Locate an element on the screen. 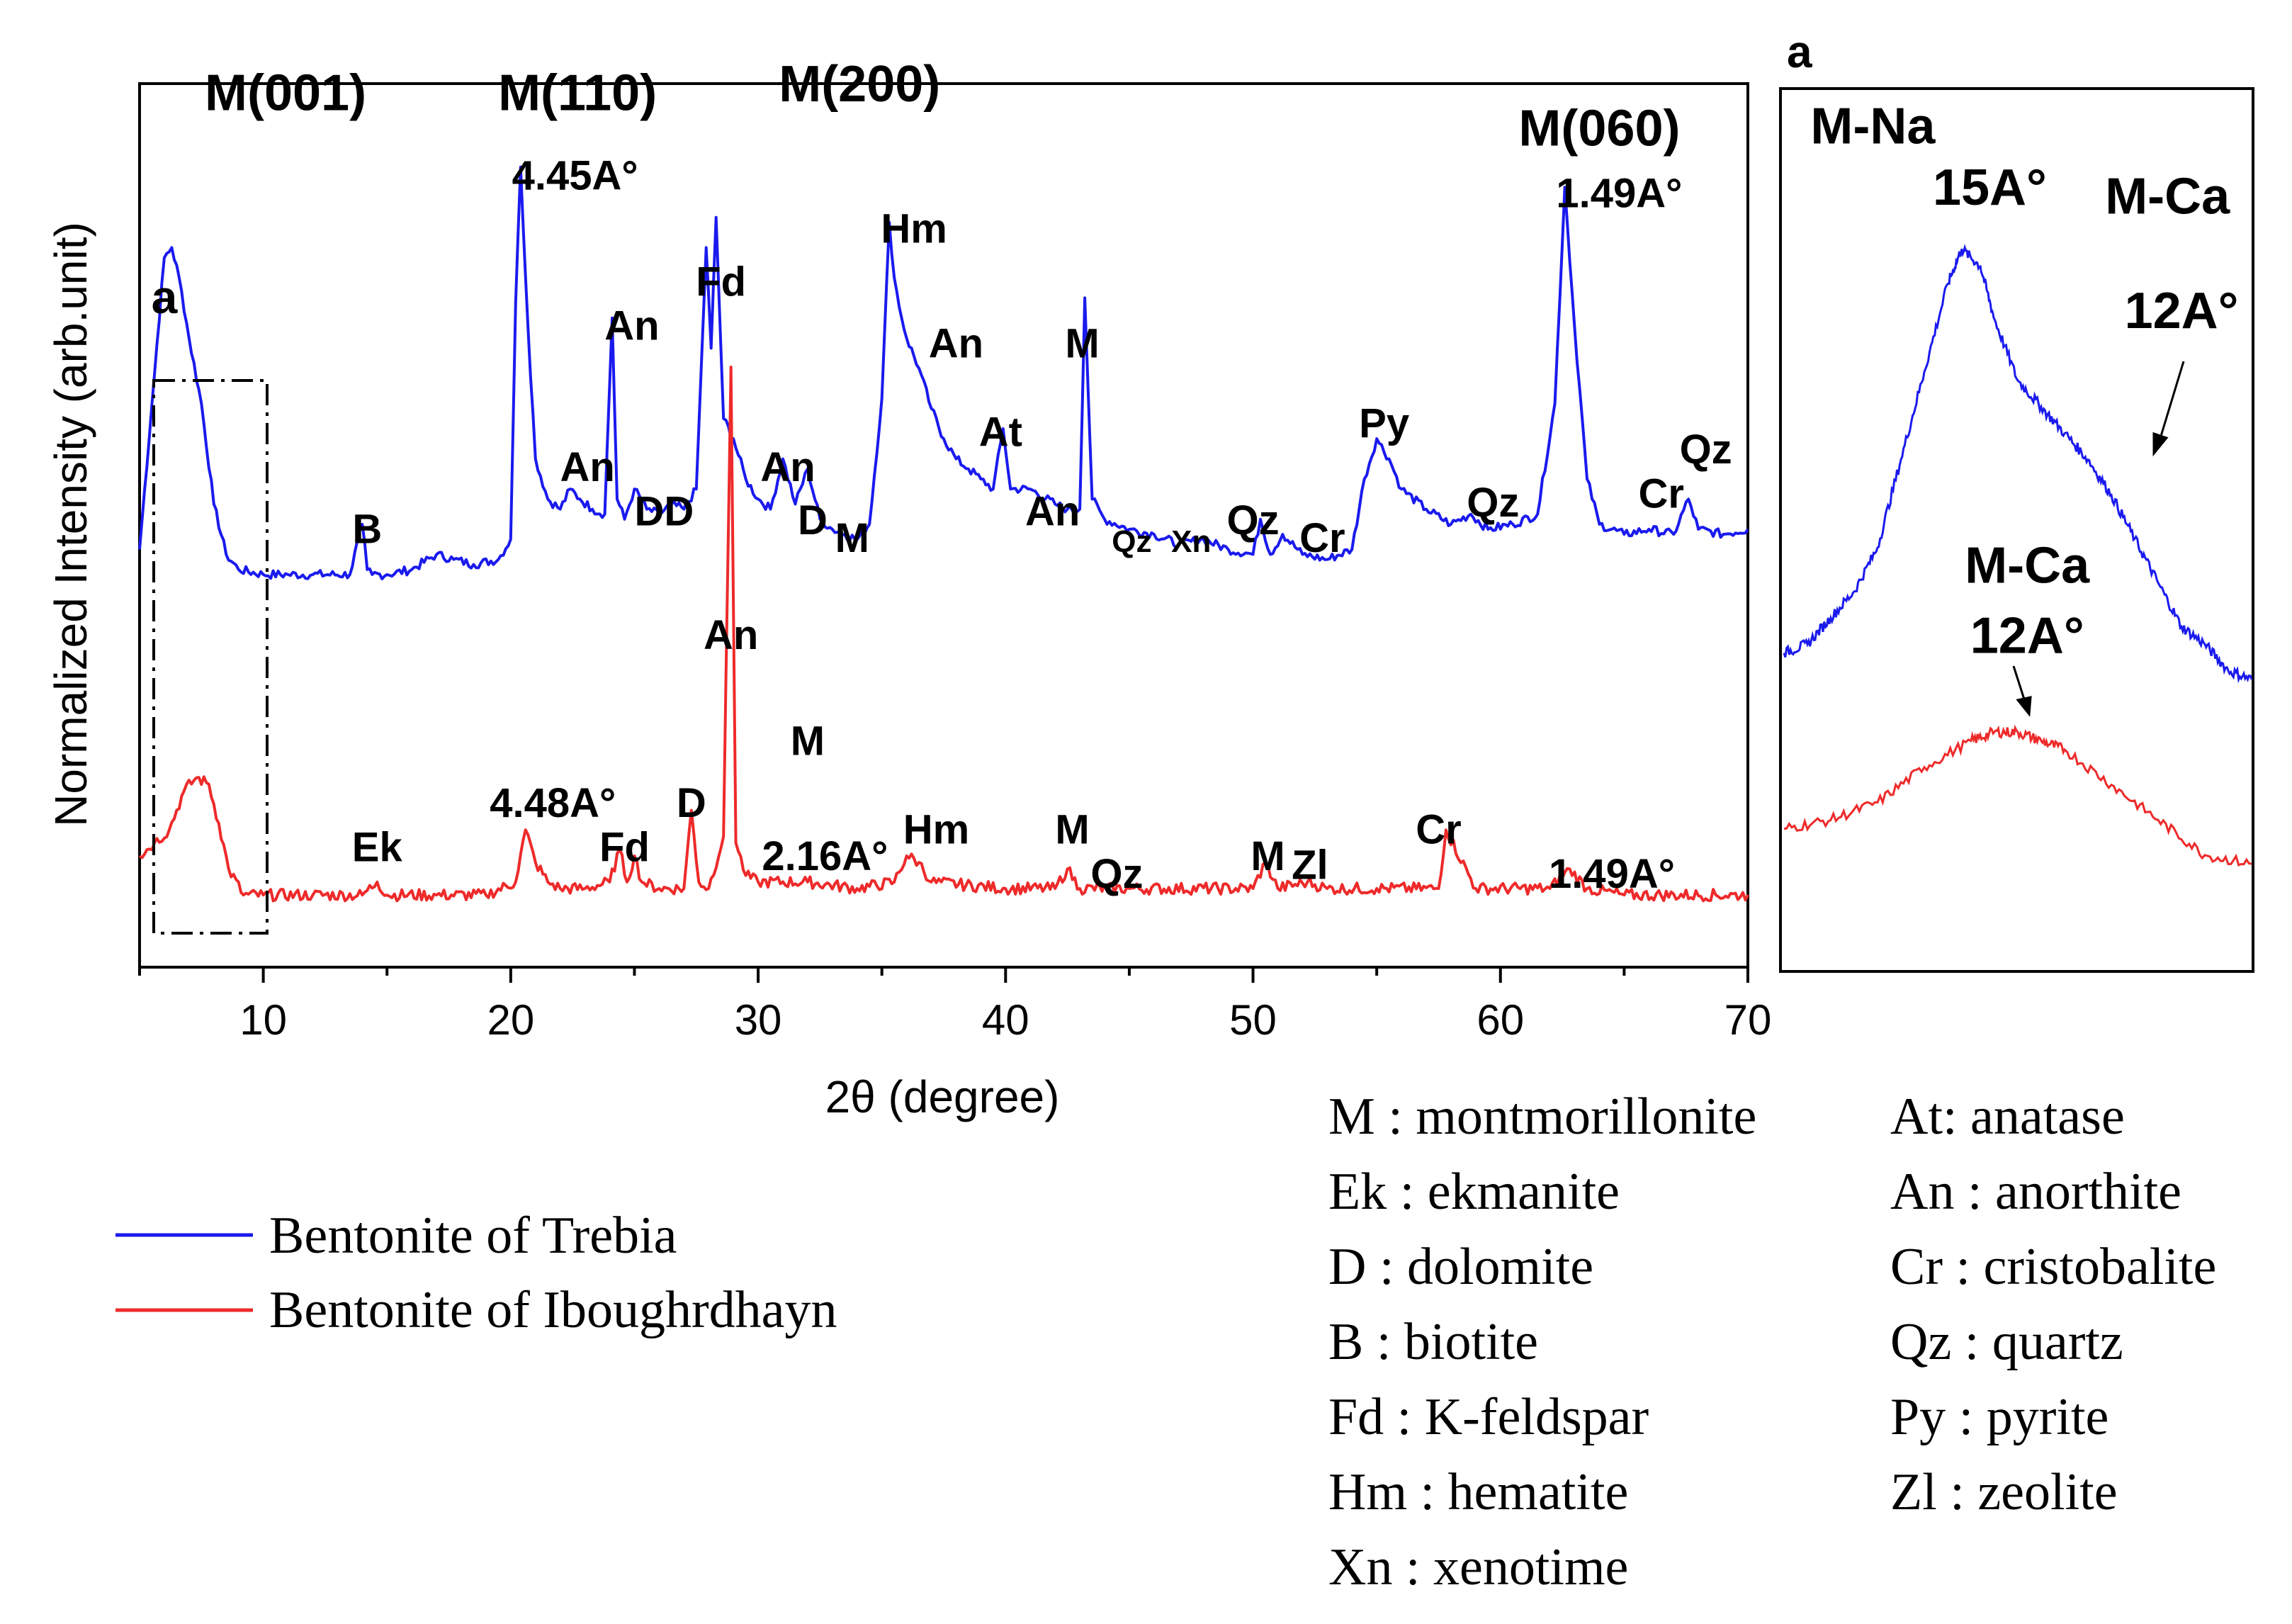 The image size is (2292, 1624). x-tick-label: 70 is located at coordinates (1748, 1020).